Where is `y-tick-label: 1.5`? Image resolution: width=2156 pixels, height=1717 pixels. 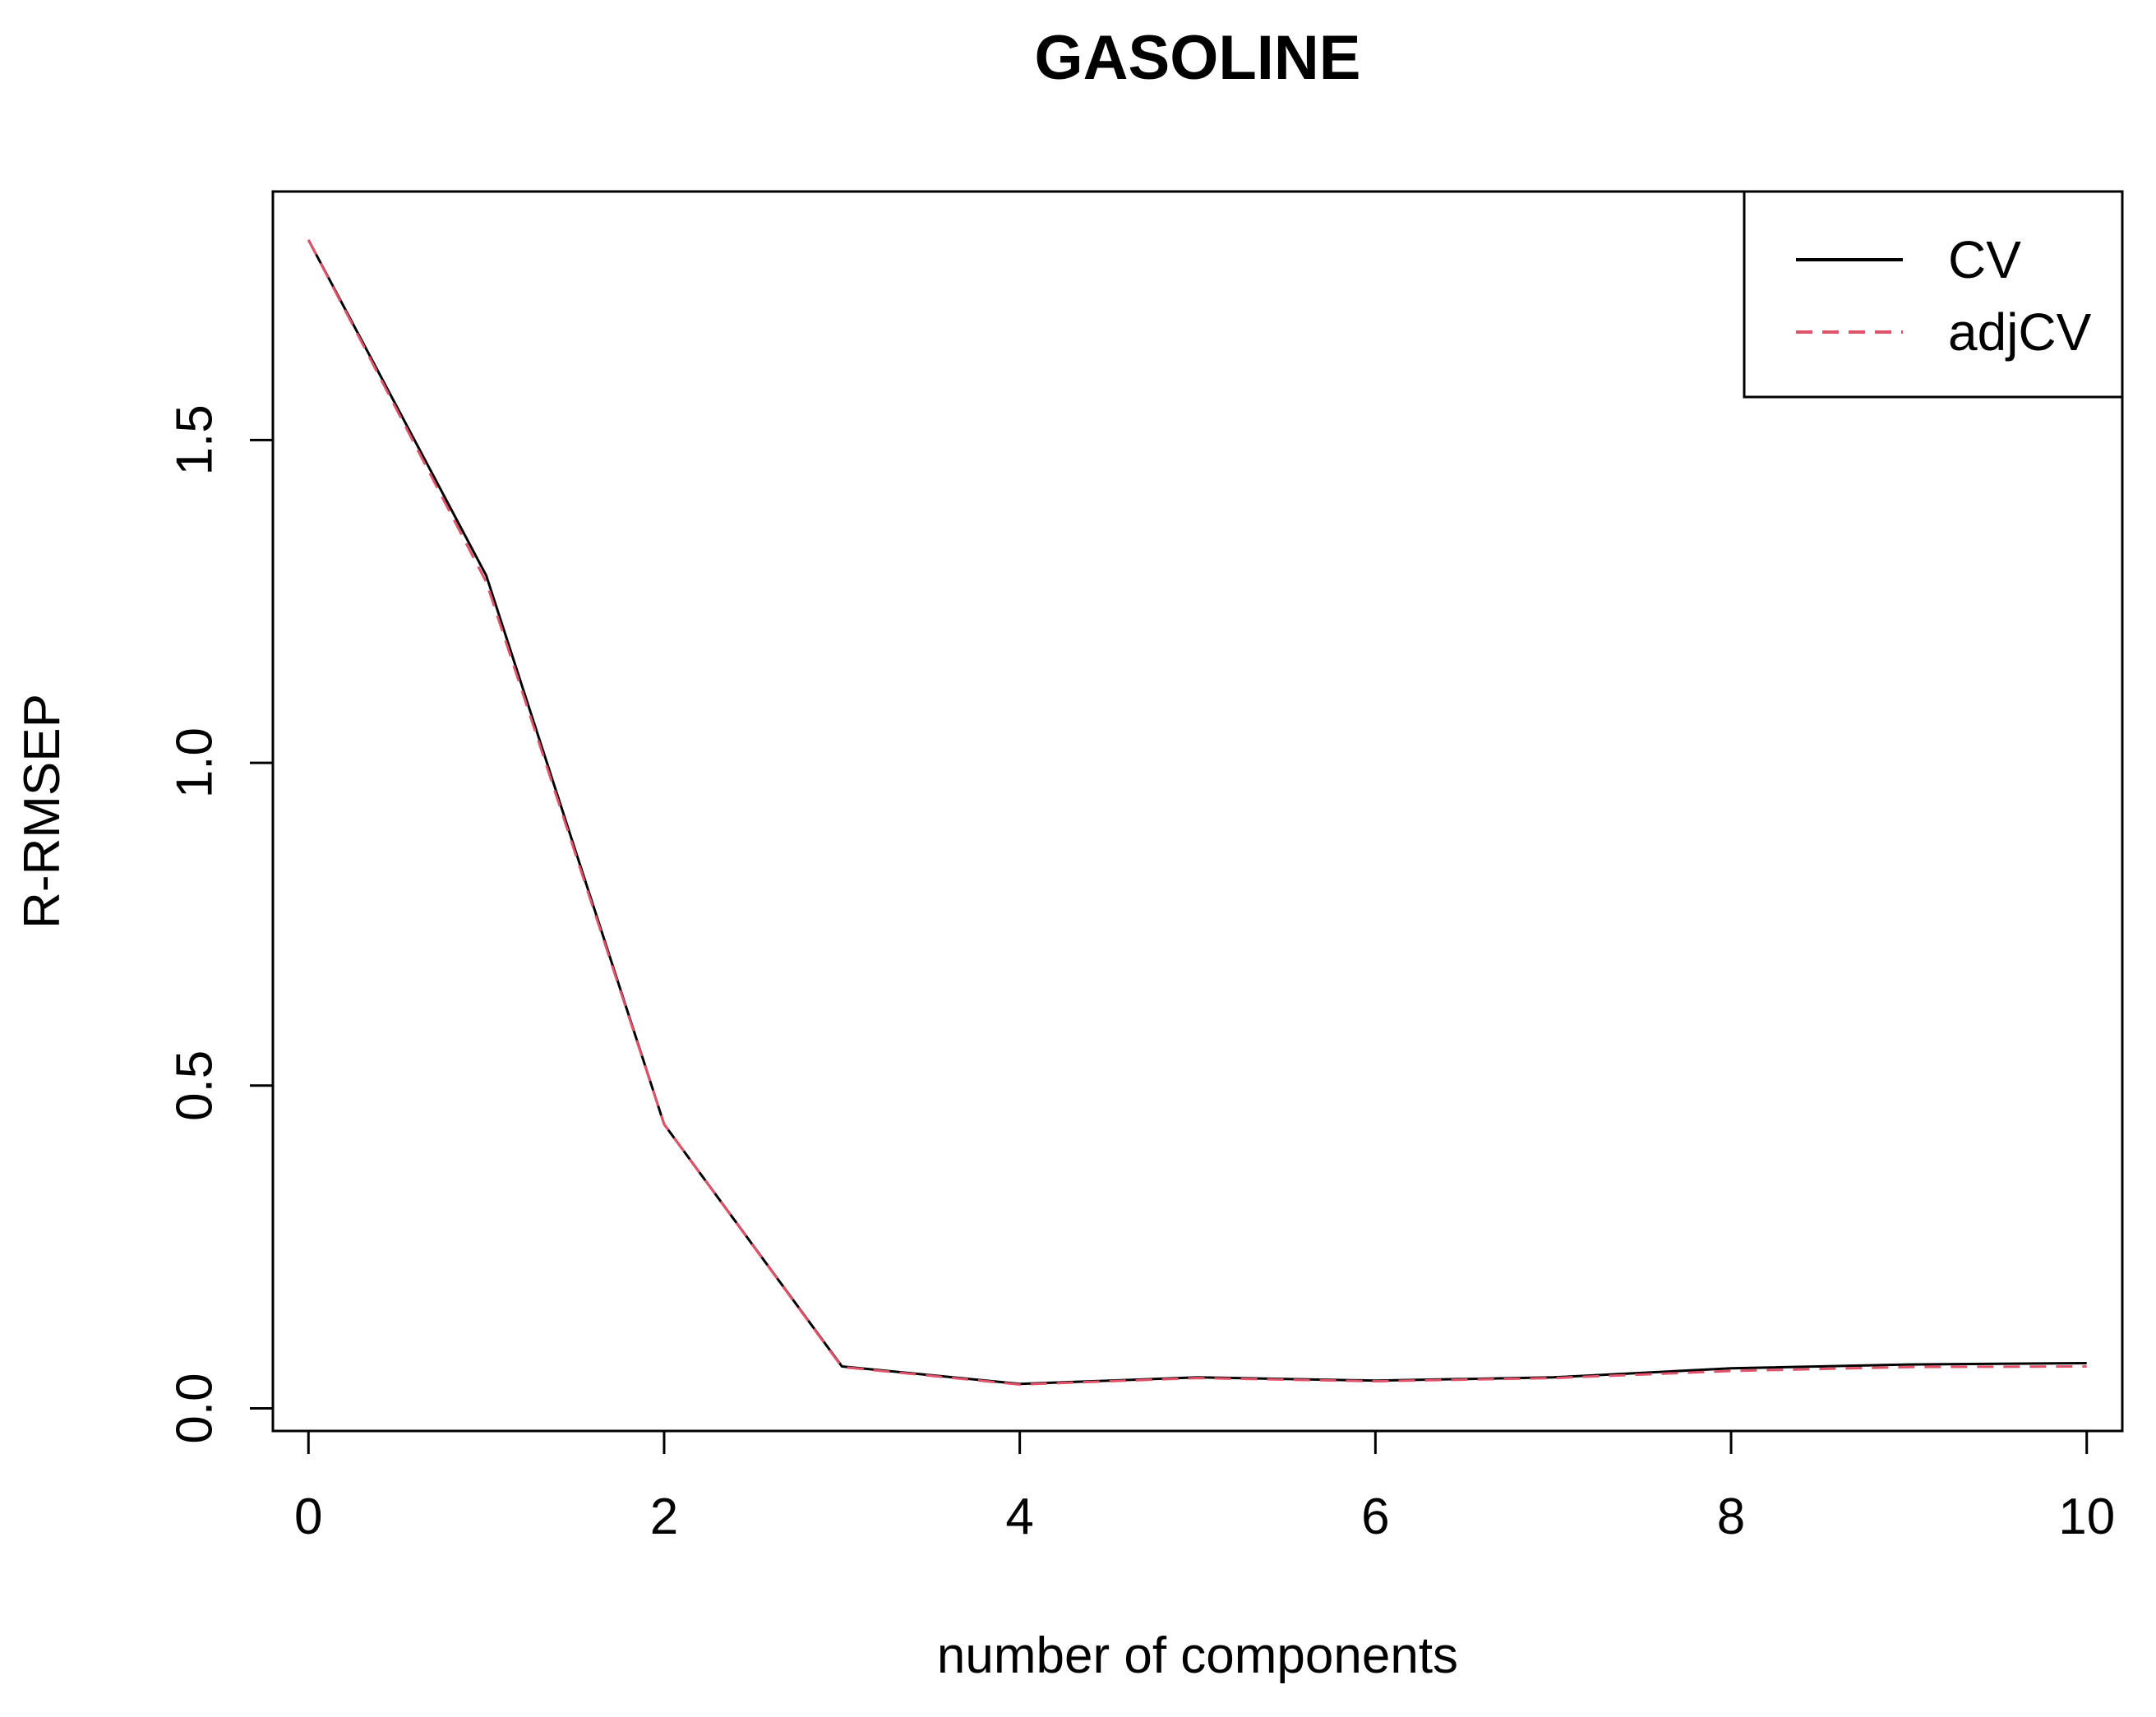
y-tick-label: 1.5 is located at coordinates (196, 440).